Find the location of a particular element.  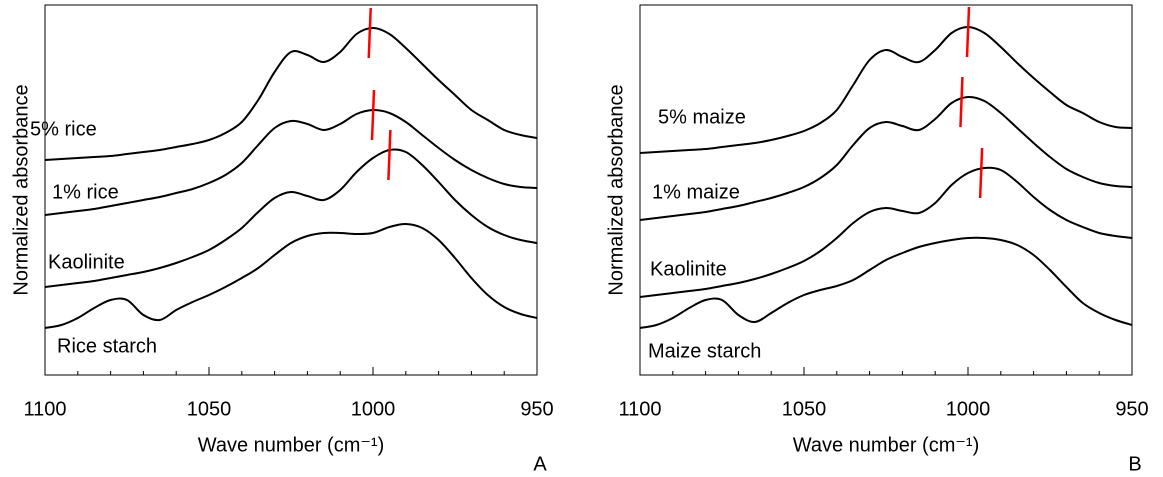

series-label: 1% rice is located at coordinates (85, 192).